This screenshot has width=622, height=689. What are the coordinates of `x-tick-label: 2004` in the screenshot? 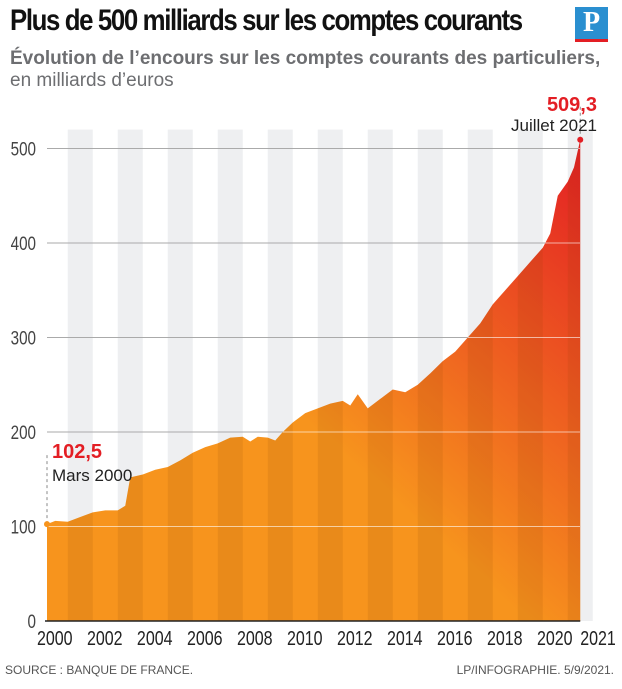 It's located at (155, 638).